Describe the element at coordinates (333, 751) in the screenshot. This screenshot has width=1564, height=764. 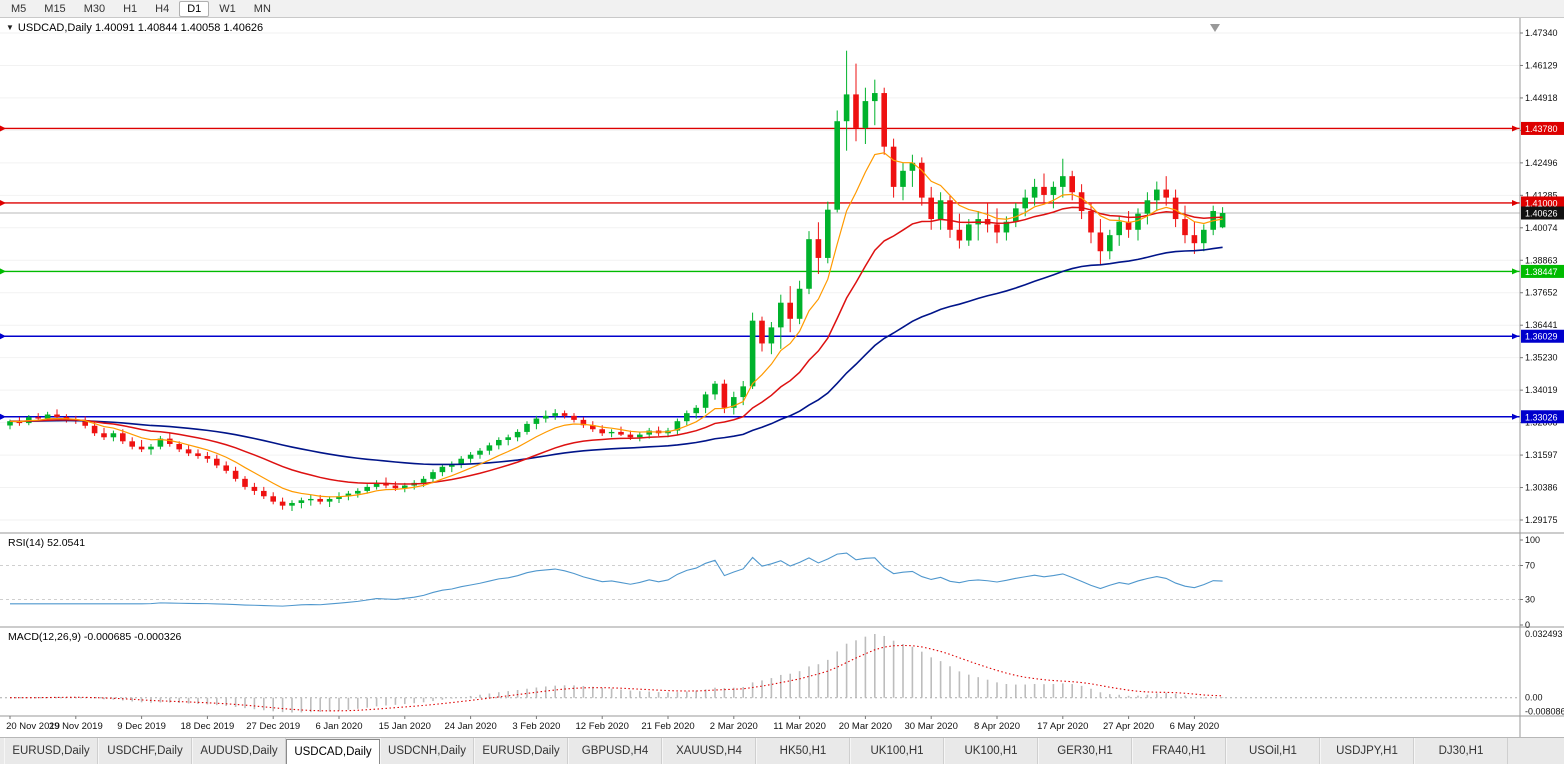
I see `symbol-tab-USDCAD-Daily: USDCAD,Daily` at that location.